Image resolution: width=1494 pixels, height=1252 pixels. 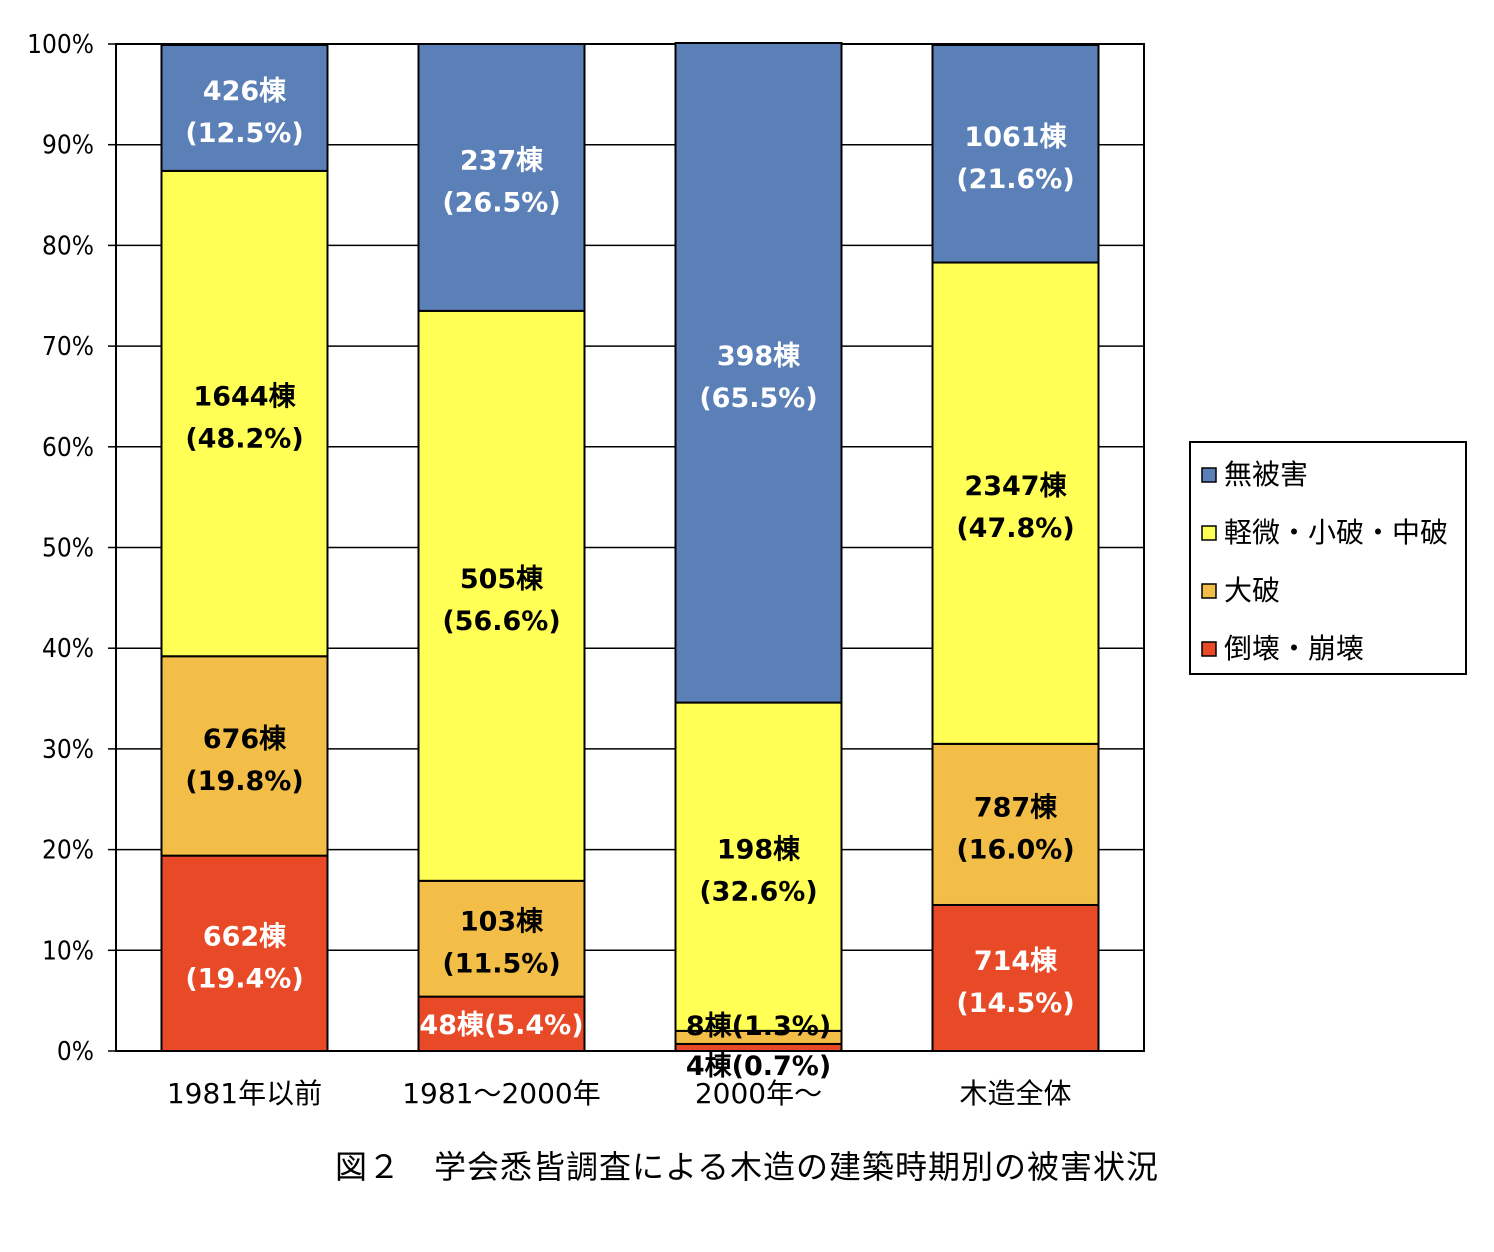 I want to click on data-label: (56.6%), so click(x=501, y=621).